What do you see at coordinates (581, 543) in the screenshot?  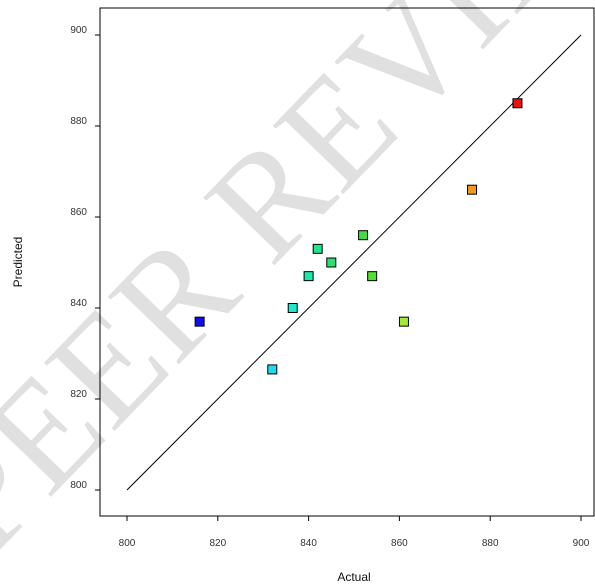 I see `x-tick-label: 900` at bounding box center [581, 543].